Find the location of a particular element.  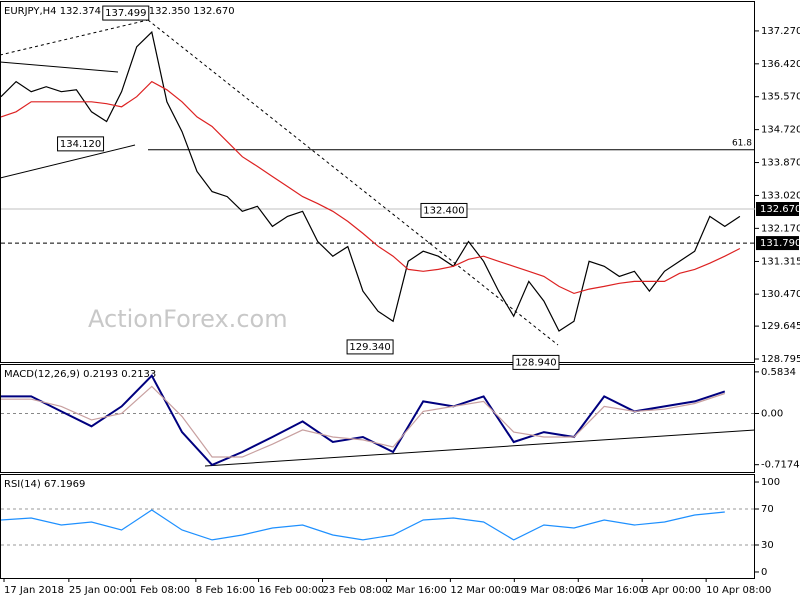

y-tick-label: 134.720 is located at coordinates (780, 130).